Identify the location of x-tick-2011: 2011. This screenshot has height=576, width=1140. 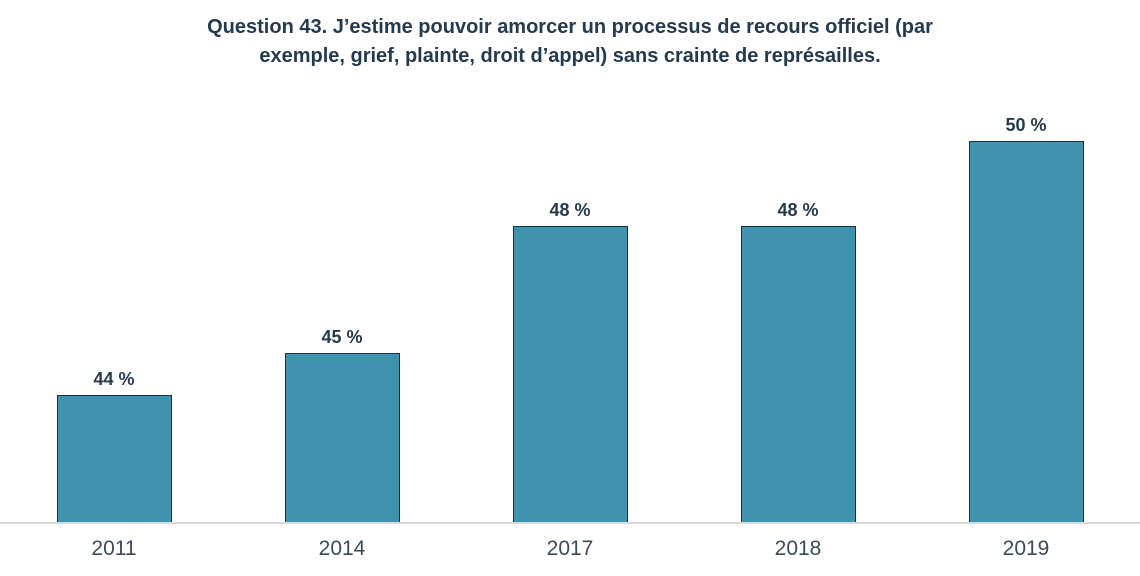
(114, 548).